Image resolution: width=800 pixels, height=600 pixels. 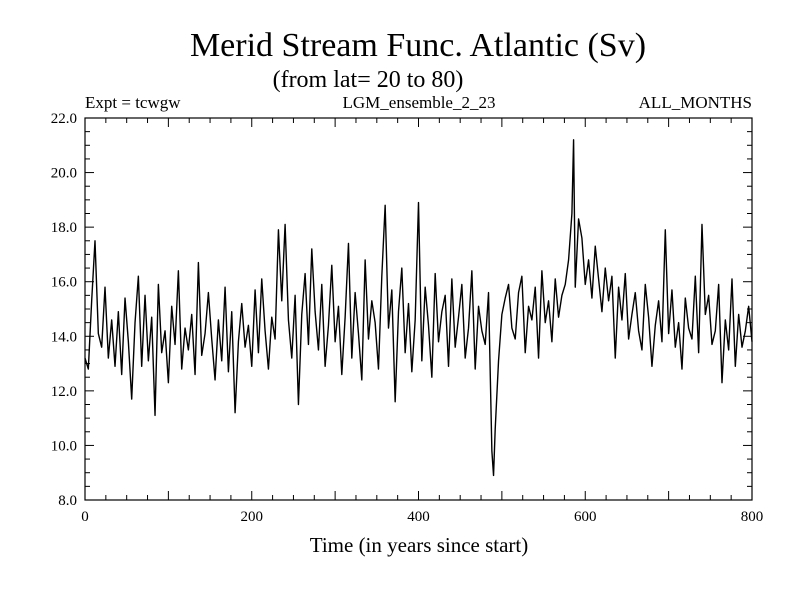 What do you see at coordinates (64, 337) in the screenshot?
I see `y-tick-label: 14.0` at bounding box center [64, 337].